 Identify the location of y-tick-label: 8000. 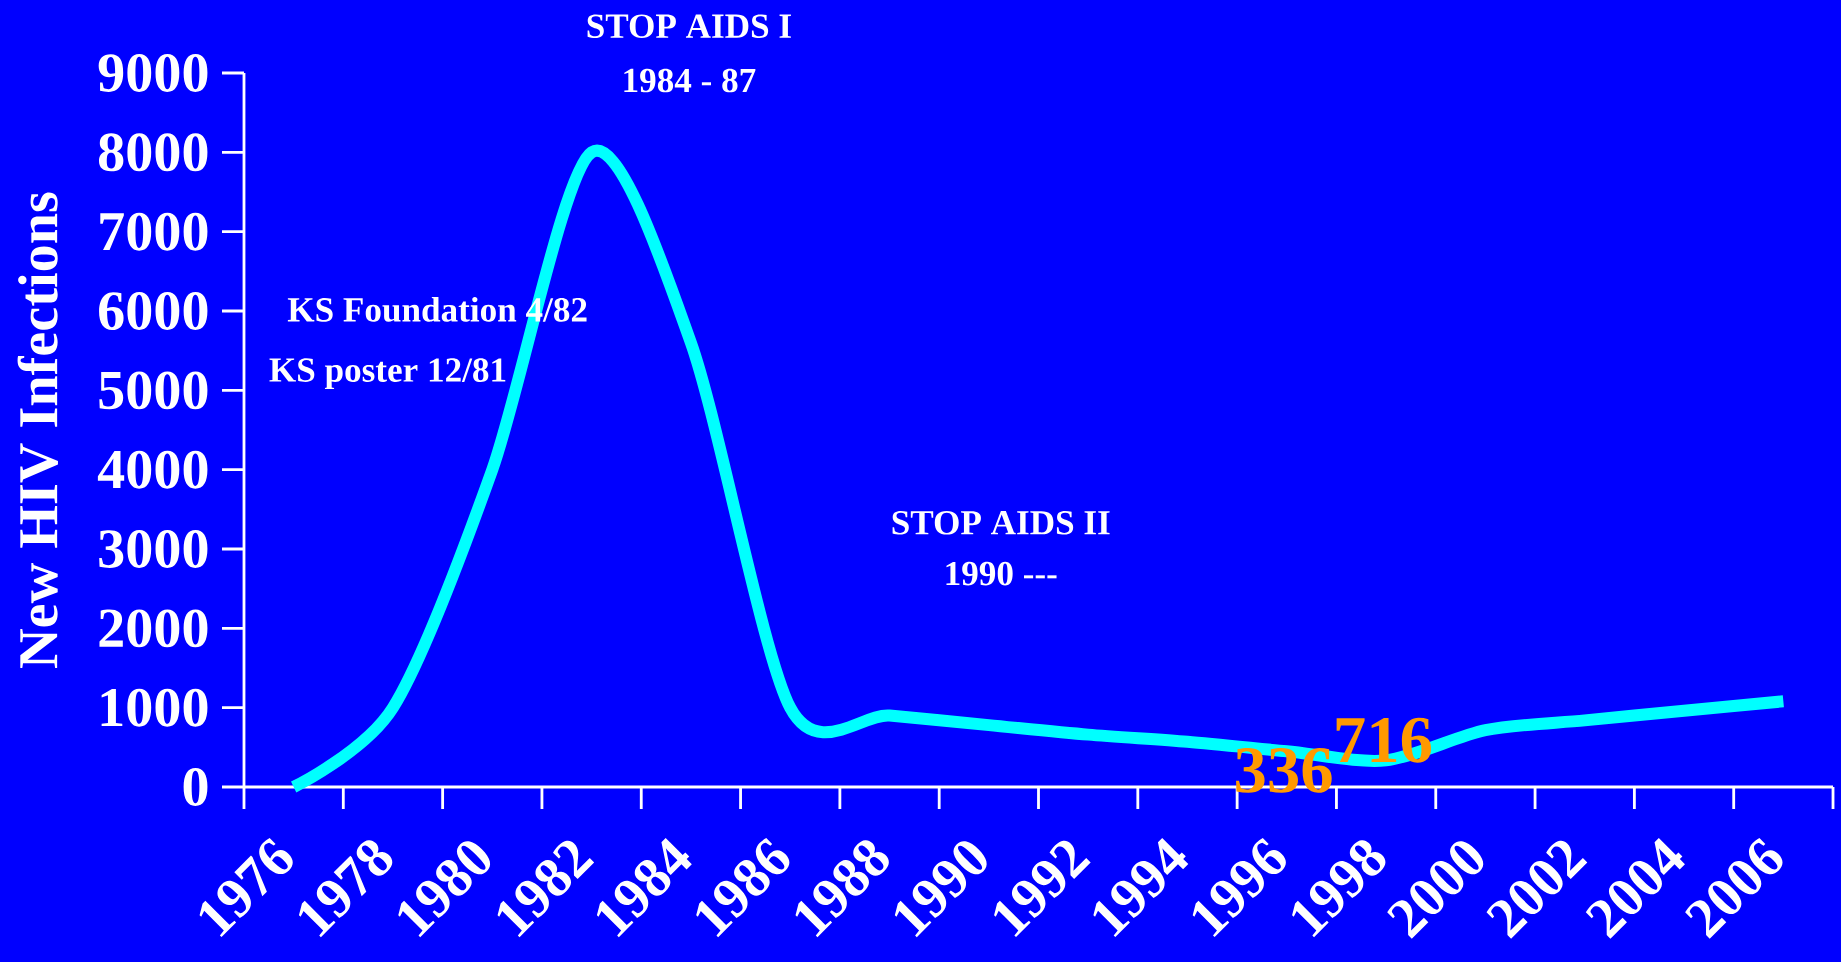
(153, 152).